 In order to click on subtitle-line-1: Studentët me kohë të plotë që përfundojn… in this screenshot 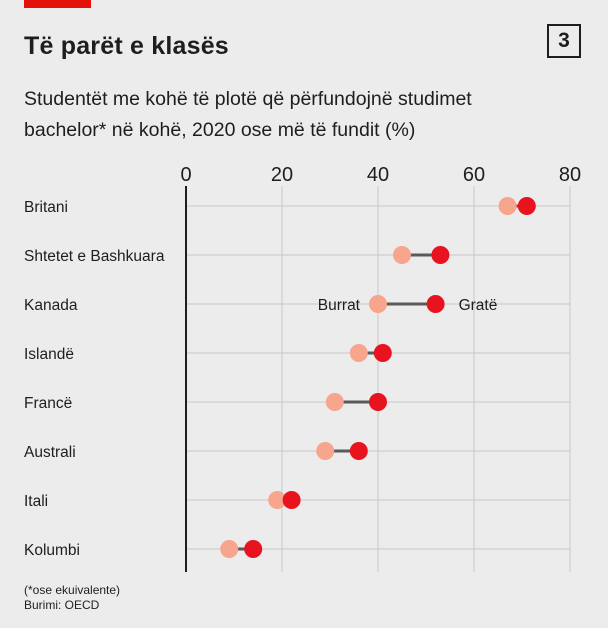, I will do `click(248, 99)`.